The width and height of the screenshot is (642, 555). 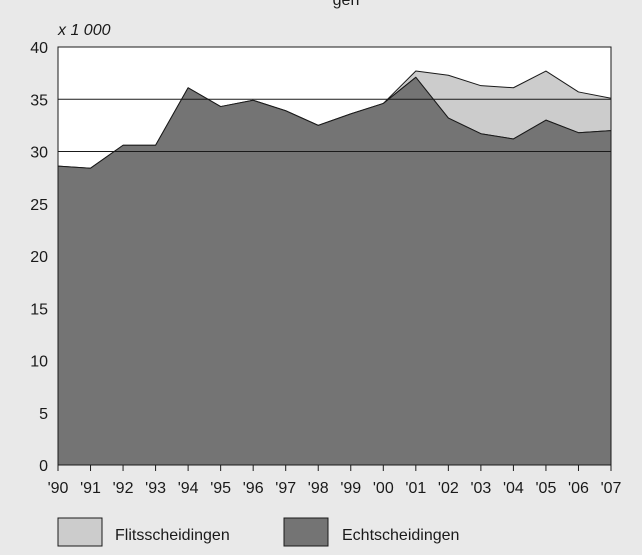 I want to click on x-tick-label: '90, so click(x=58, y=488).